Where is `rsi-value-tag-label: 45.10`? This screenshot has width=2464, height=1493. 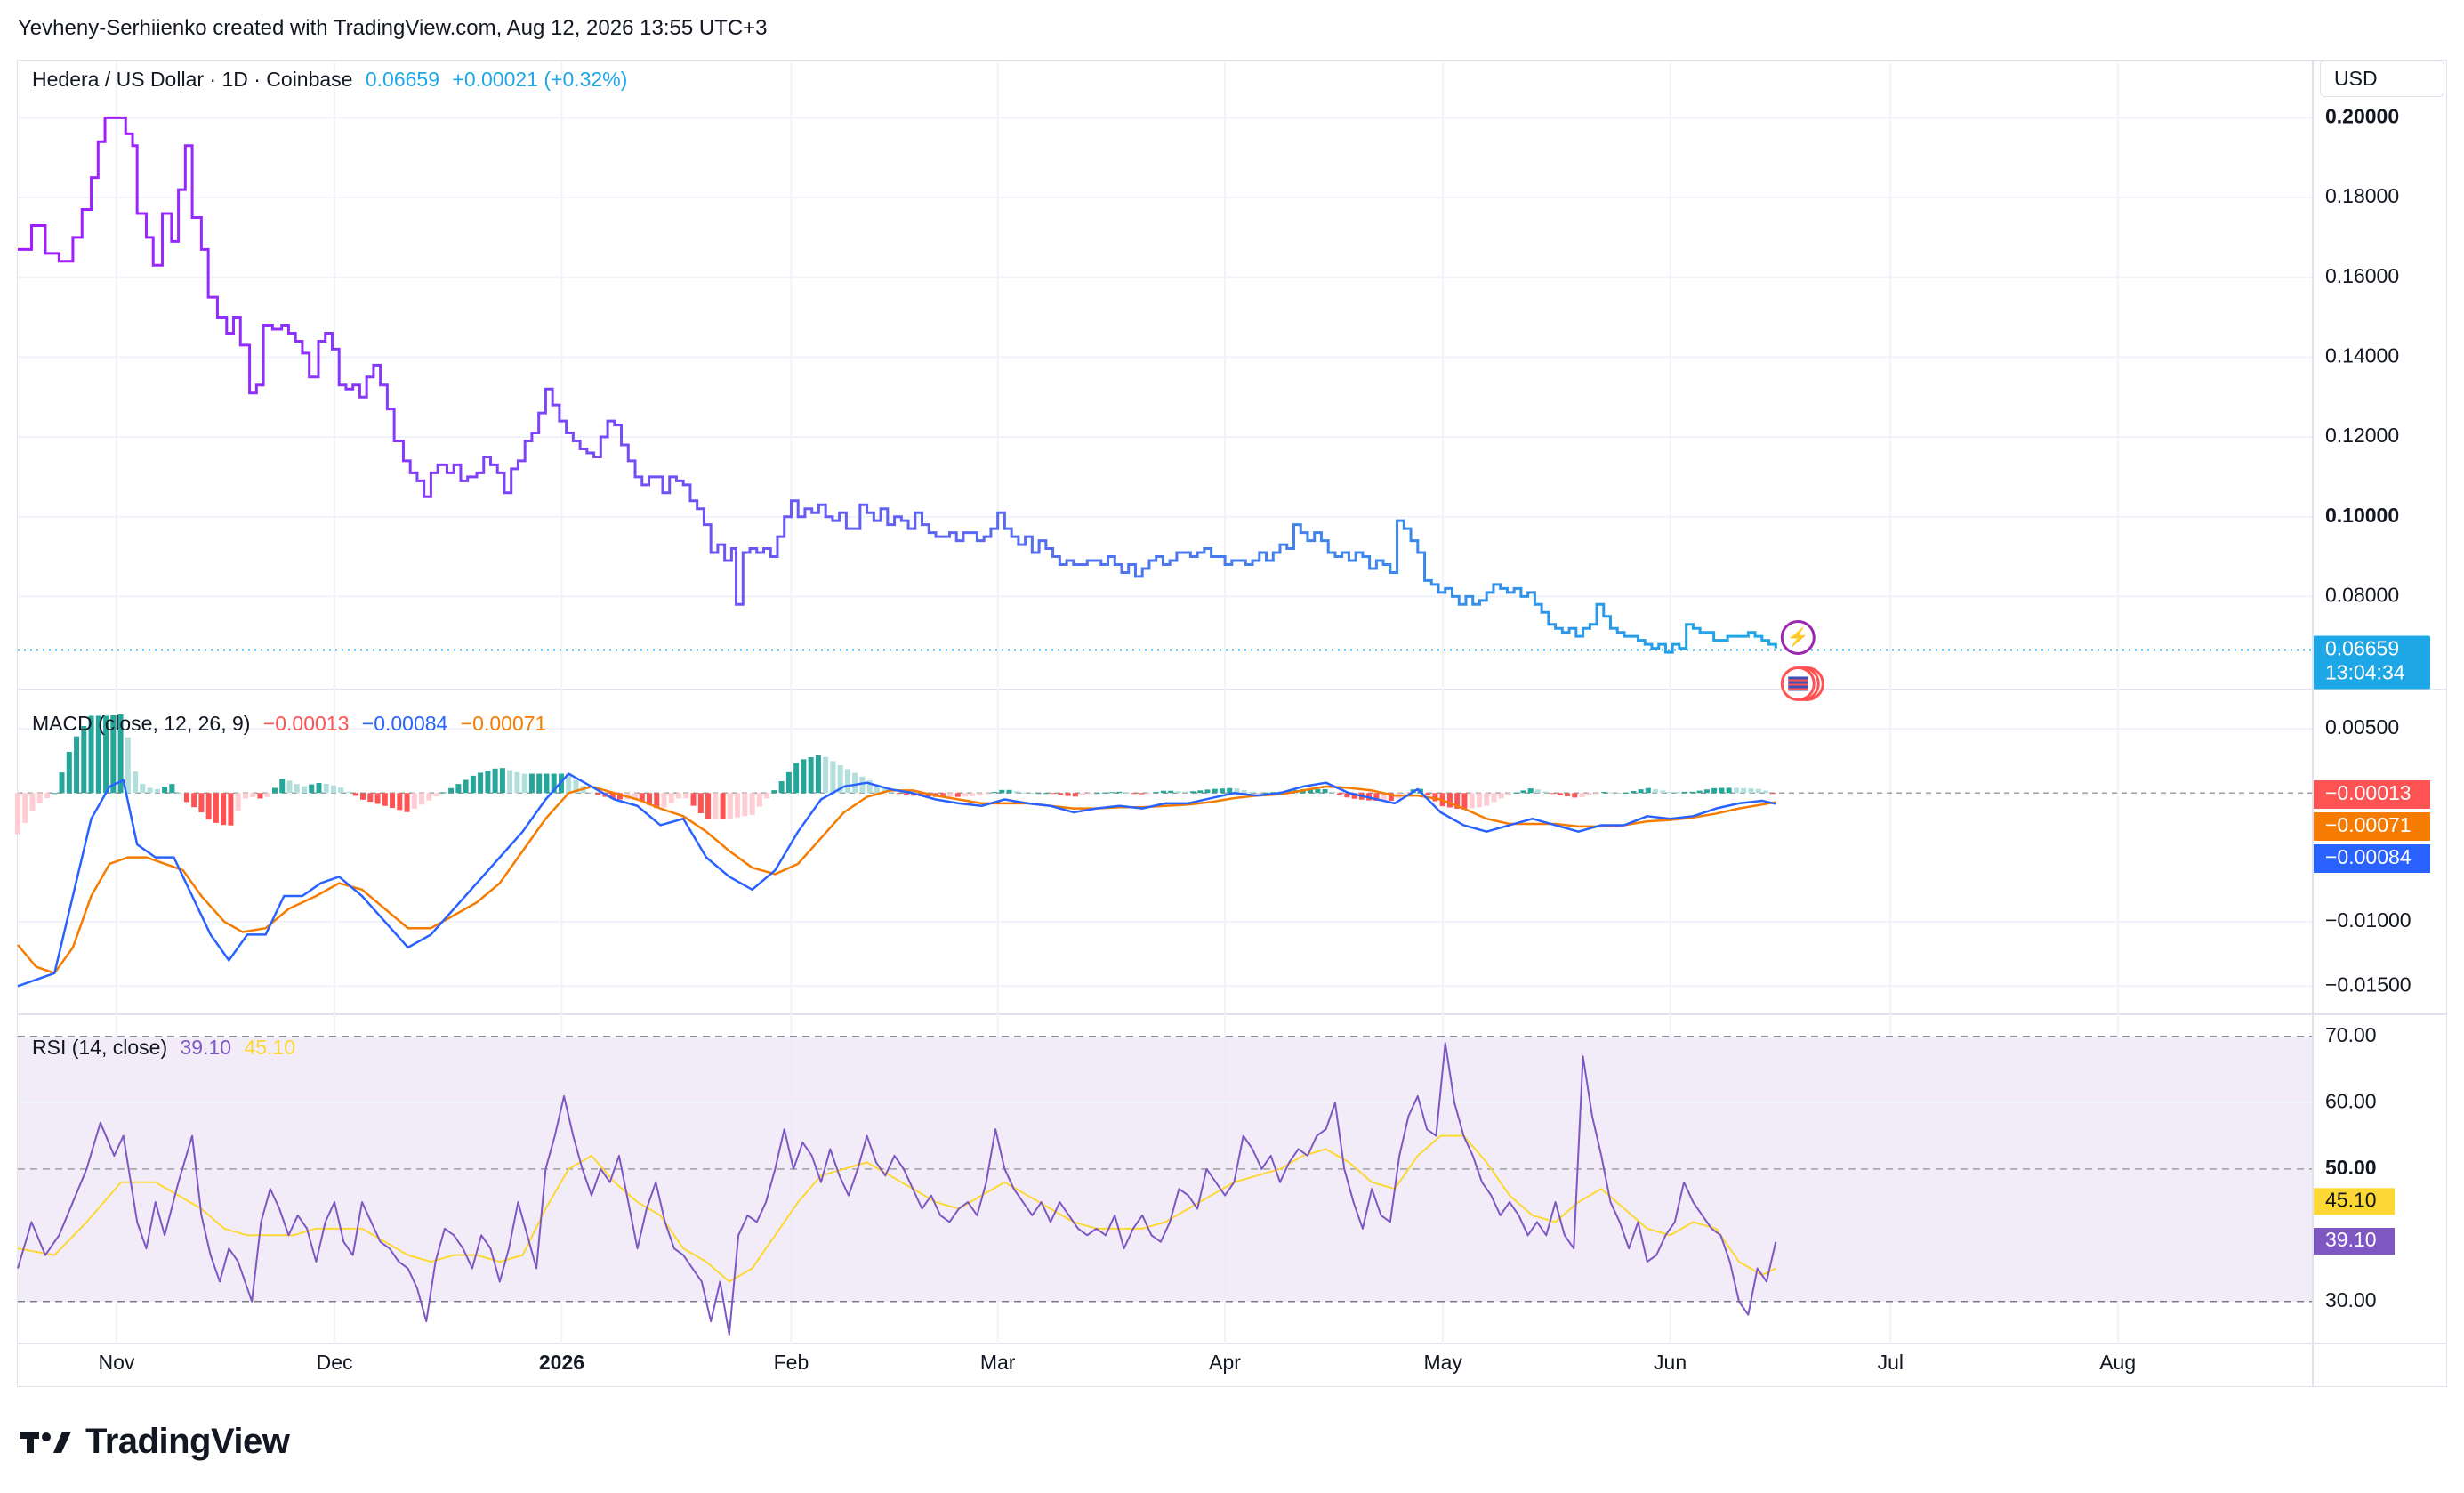 rsi-value-tag-label: 45.10 is located at coordinates (2351, 1199).